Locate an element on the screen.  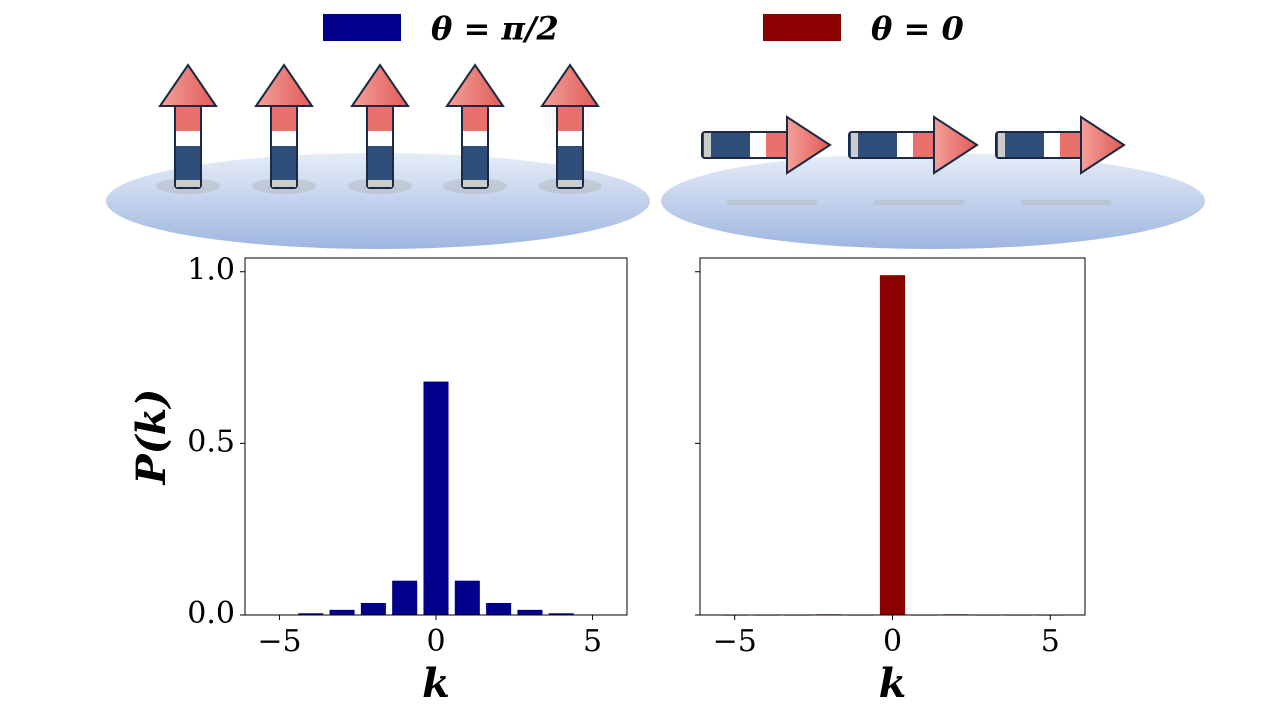
y-tick-label: 1.0 is located at coordinates (211, 270).